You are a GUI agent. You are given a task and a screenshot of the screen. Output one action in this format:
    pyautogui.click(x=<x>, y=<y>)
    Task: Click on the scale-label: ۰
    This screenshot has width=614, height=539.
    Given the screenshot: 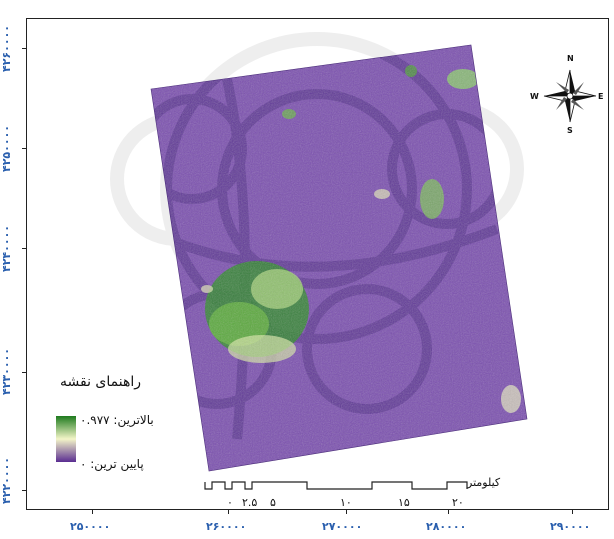 What is the action you would take?
    pyautogui.click(x=230, y=502)
    